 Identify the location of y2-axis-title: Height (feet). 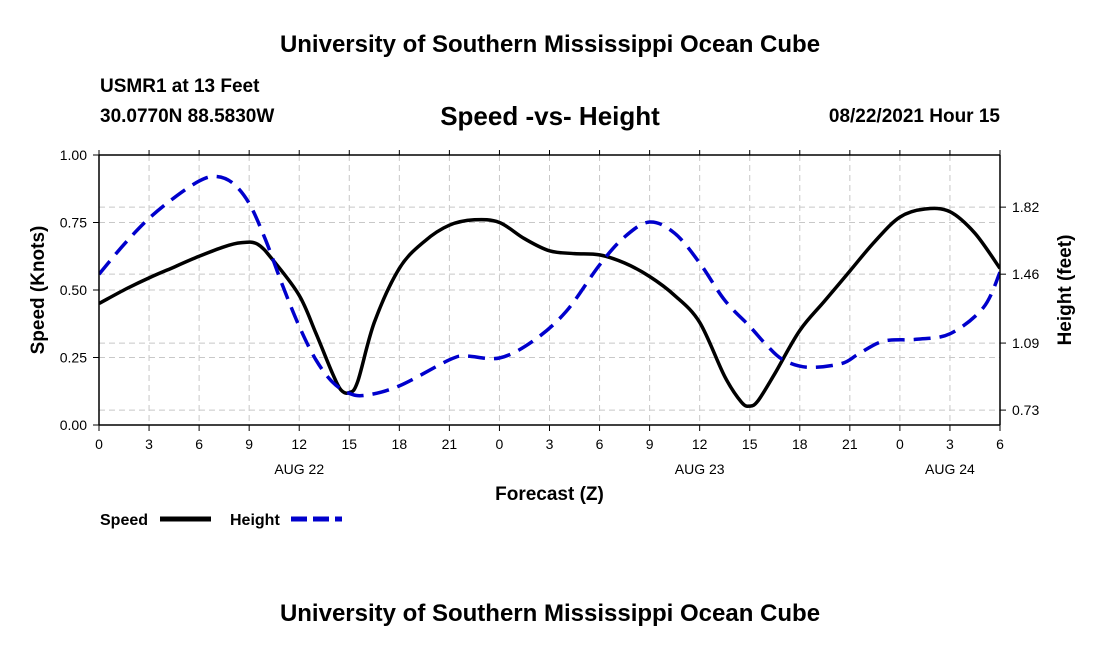
(1065, 290).